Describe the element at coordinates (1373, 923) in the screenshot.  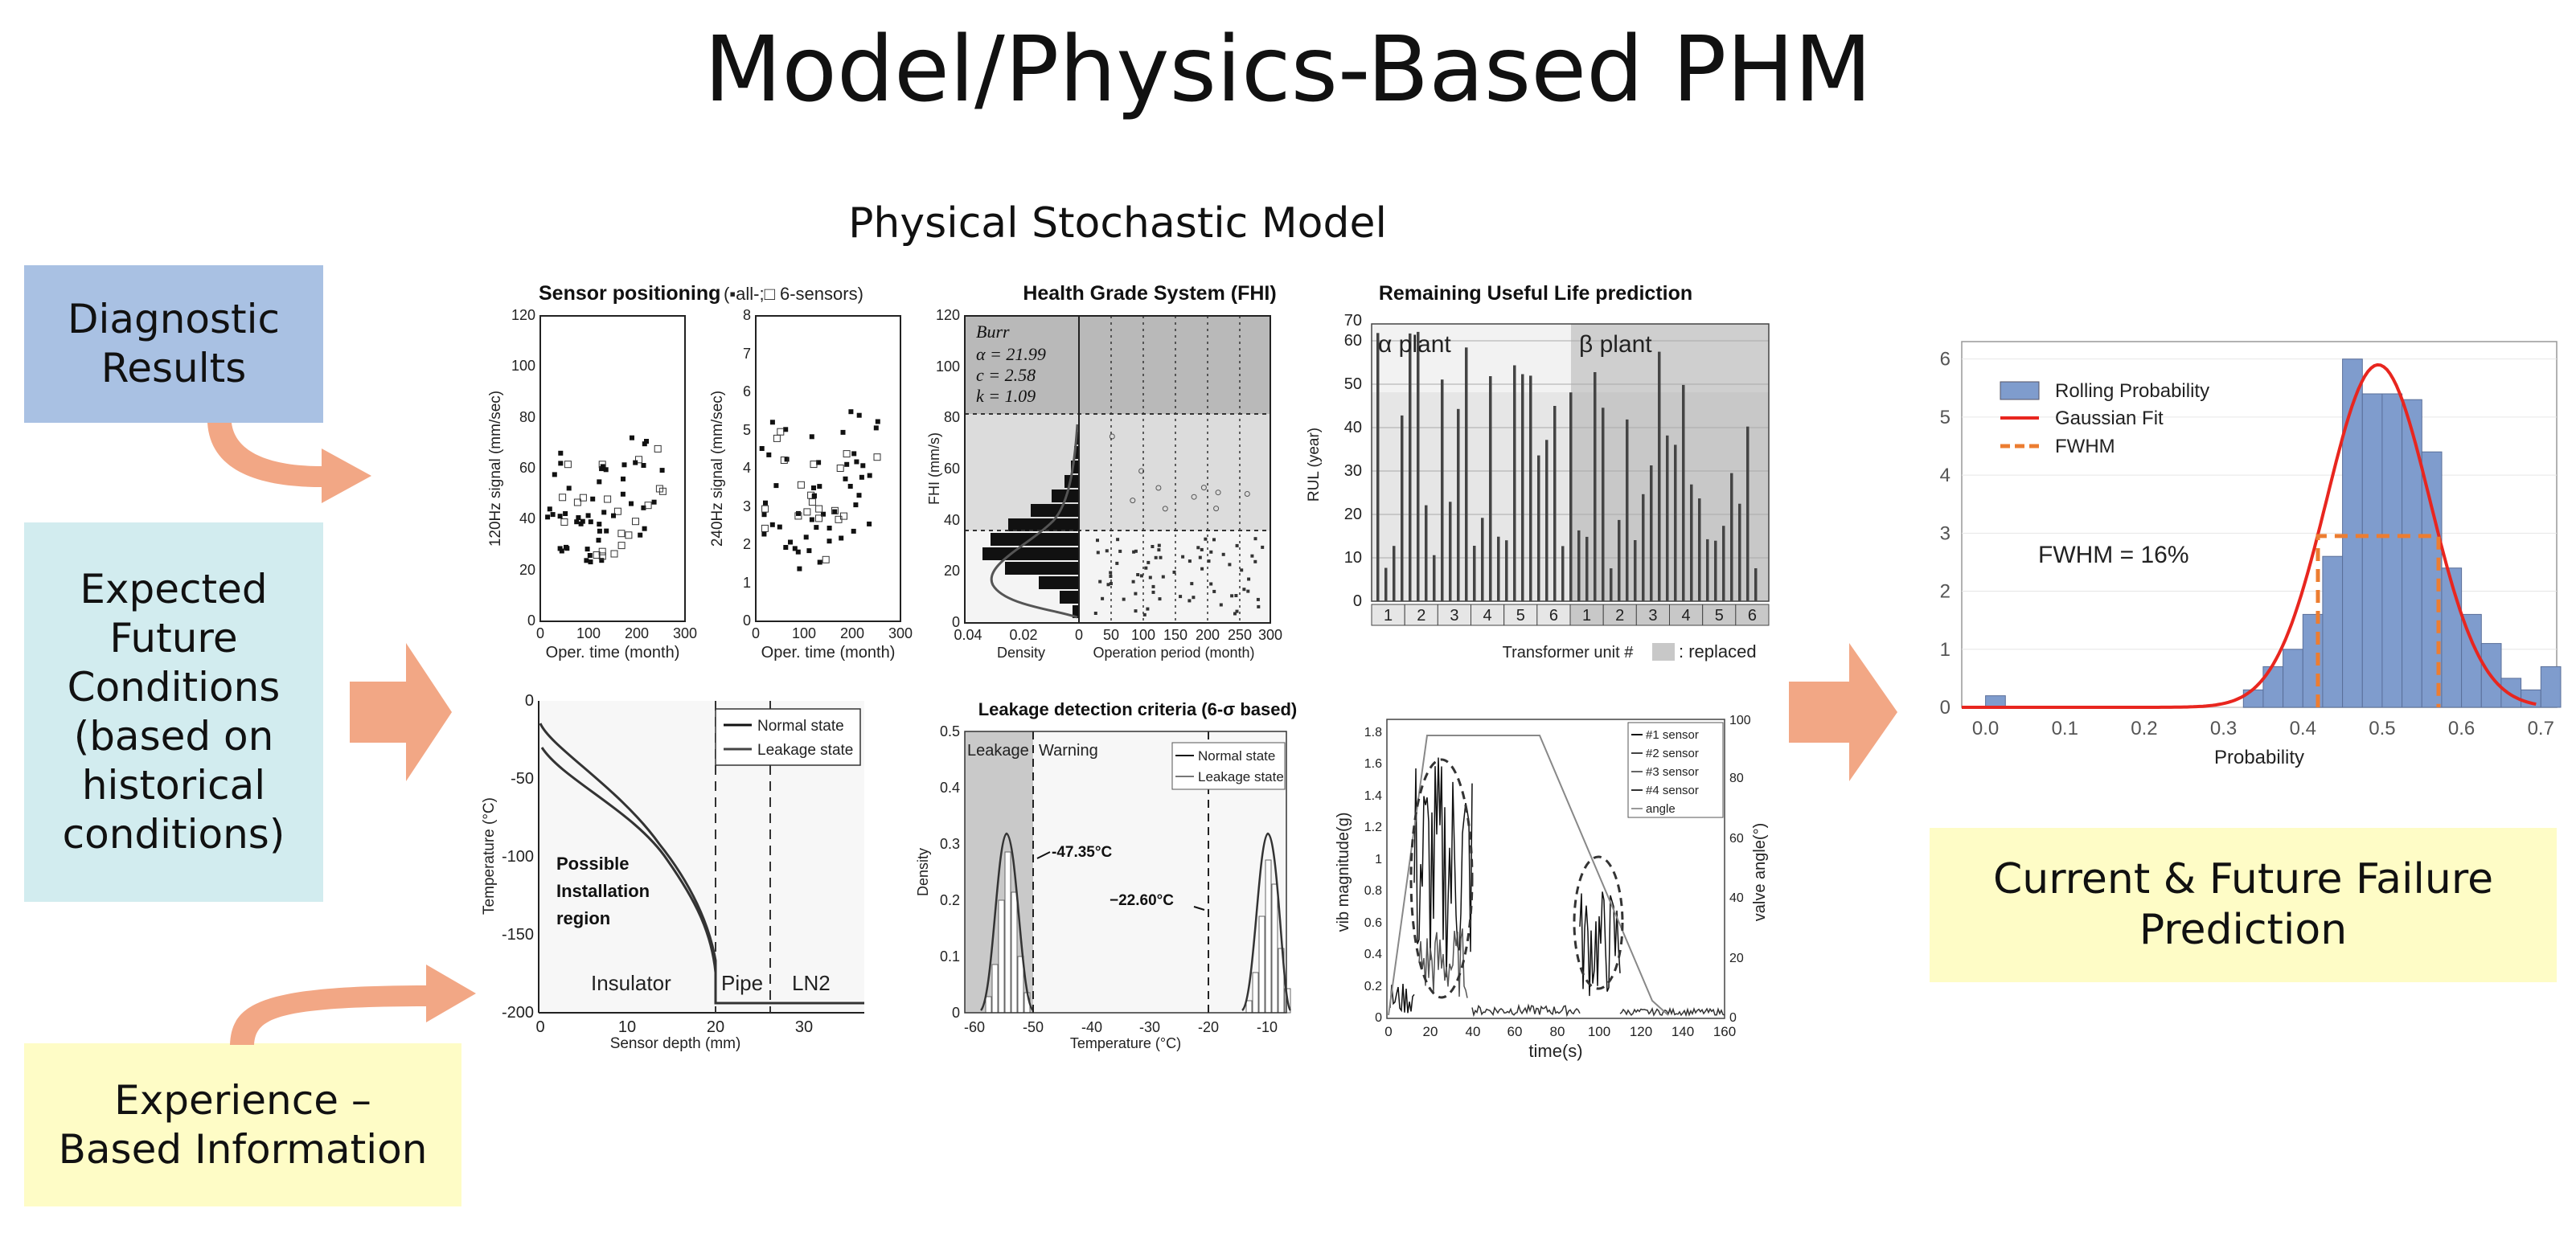
I see `svg-text: 0.6` at that location.